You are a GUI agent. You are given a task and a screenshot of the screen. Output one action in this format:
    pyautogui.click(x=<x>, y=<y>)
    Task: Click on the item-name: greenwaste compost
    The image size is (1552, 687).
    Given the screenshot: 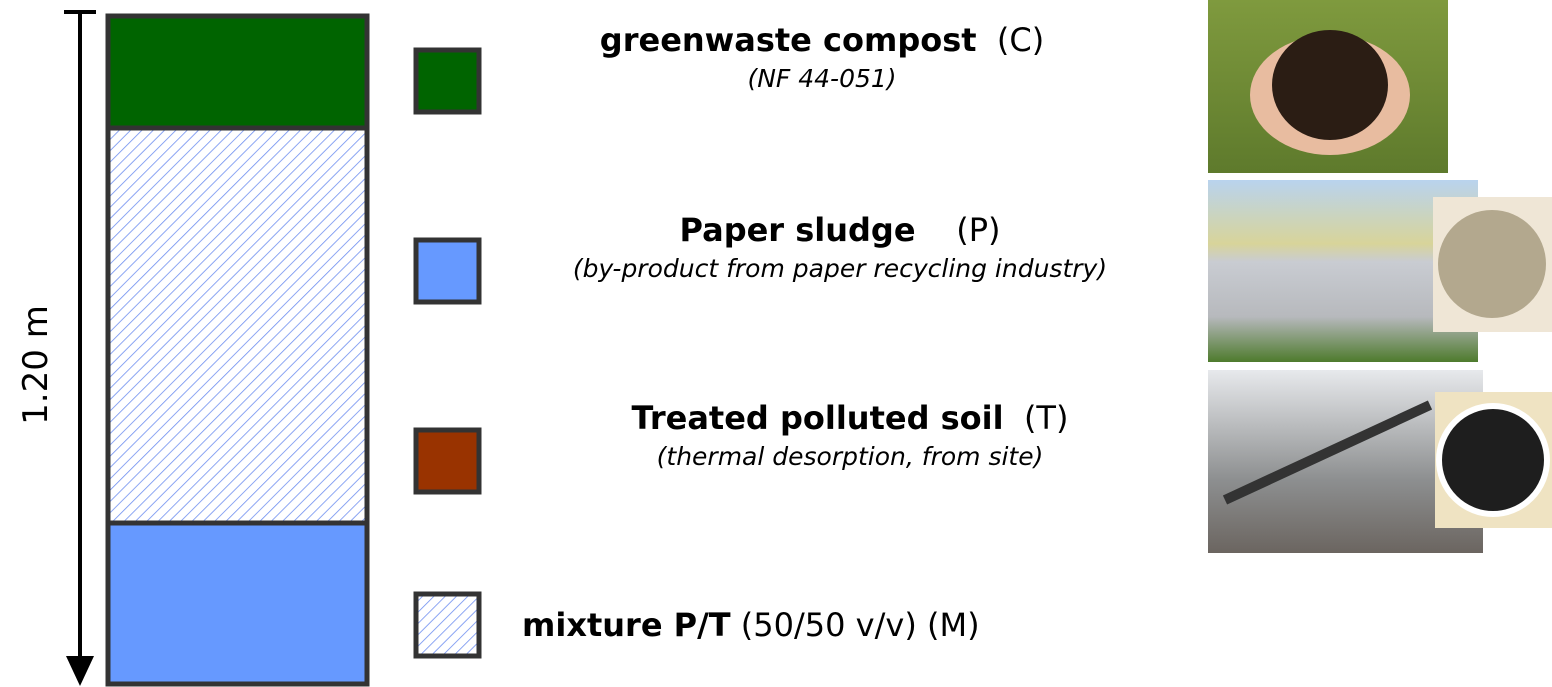 What is the action you would take?
    pyautogui.click(x=788, y=40)
    